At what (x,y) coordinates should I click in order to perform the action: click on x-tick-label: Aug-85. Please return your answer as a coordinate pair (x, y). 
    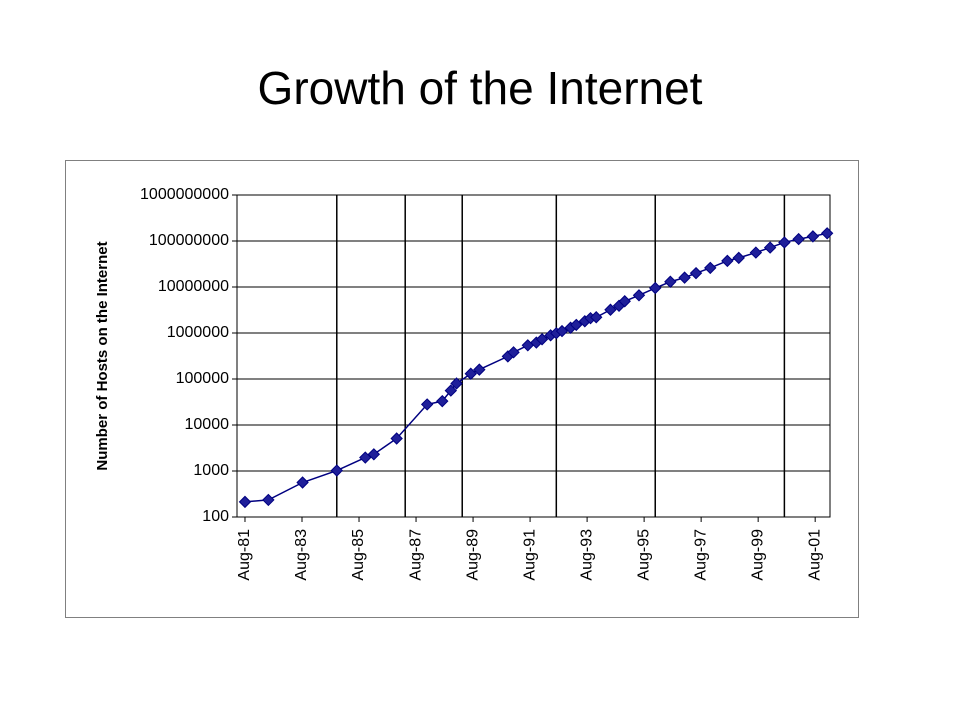
    Looking at the image, I should click on (358, 555).